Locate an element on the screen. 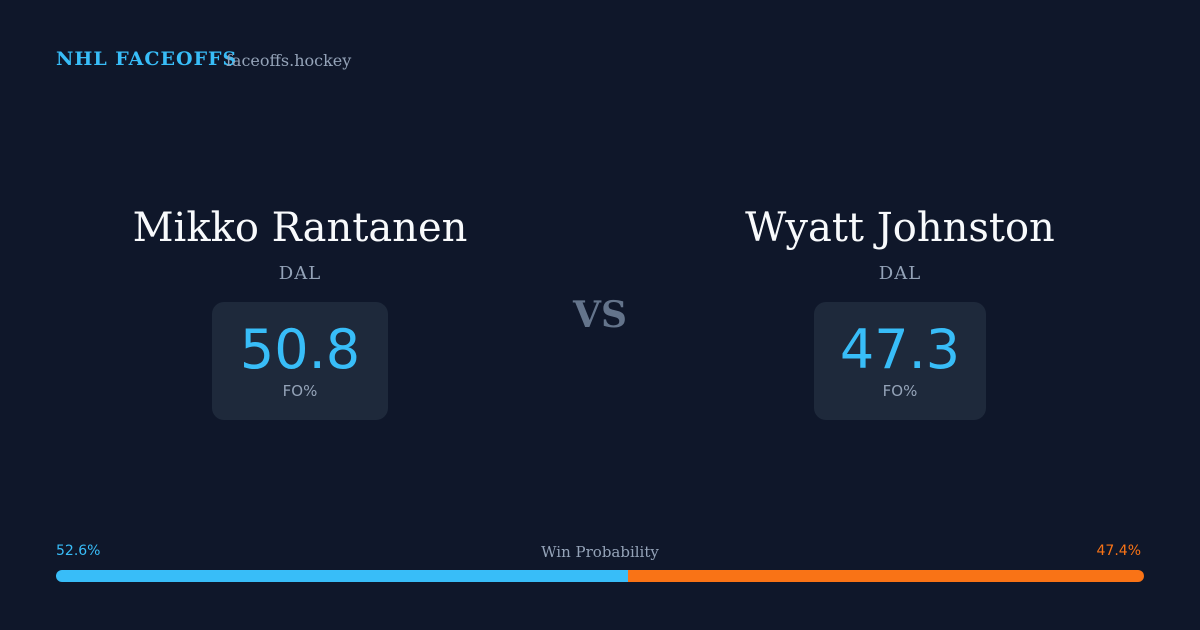 The width and height of the screenshot is (1200, 630). win-prob-label: 52.6% is located at coordinates (78, 551).